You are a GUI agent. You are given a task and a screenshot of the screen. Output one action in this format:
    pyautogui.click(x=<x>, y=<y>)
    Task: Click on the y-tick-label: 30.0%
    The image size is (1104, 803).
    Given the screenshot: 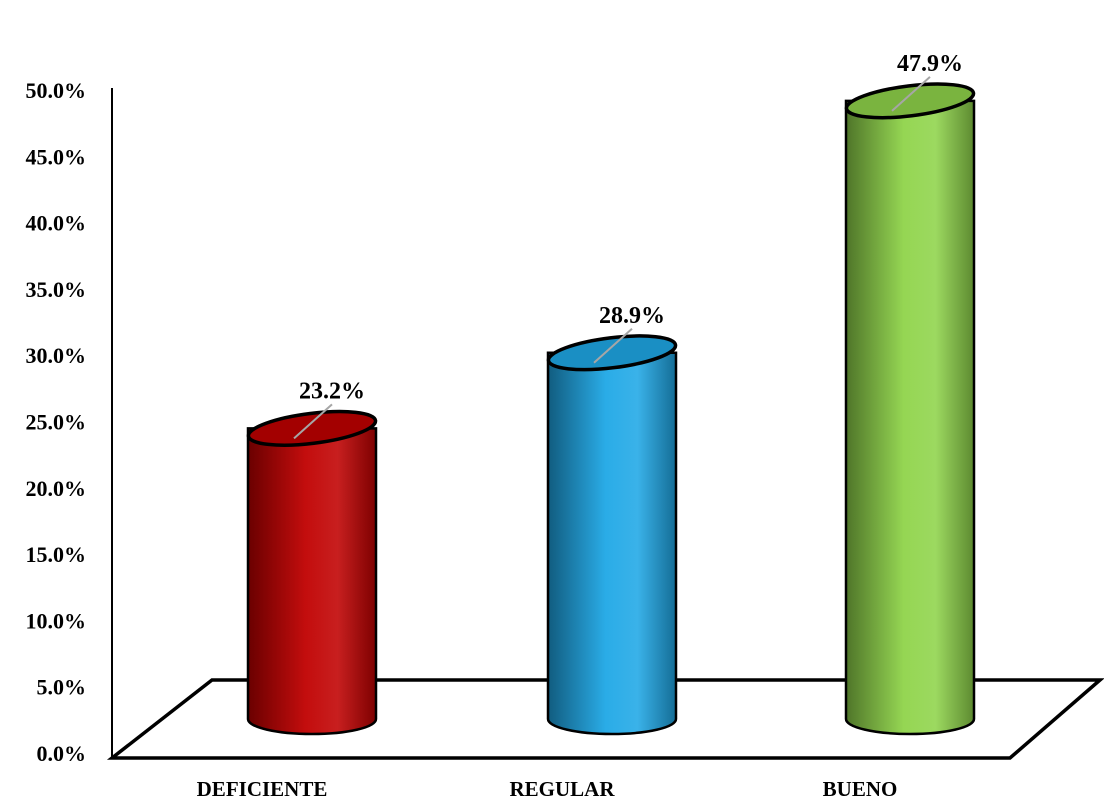 What is the action you would take?
    pyautogui.click(x=56, y=355)
    